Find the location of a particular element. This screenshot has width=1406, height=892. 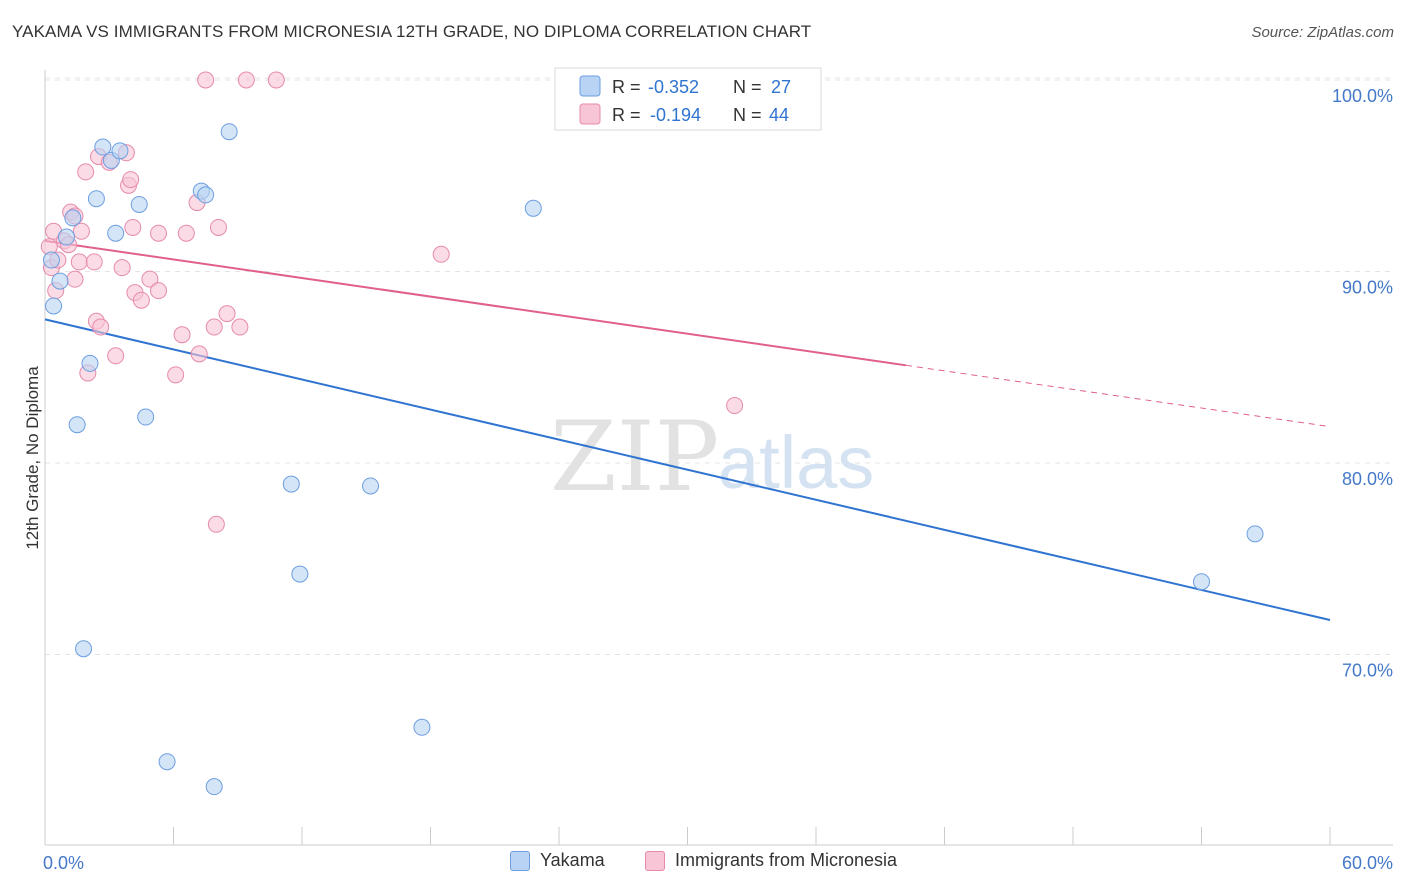

legend-item-yakama: Yakama is located at coordinates (557, 860).